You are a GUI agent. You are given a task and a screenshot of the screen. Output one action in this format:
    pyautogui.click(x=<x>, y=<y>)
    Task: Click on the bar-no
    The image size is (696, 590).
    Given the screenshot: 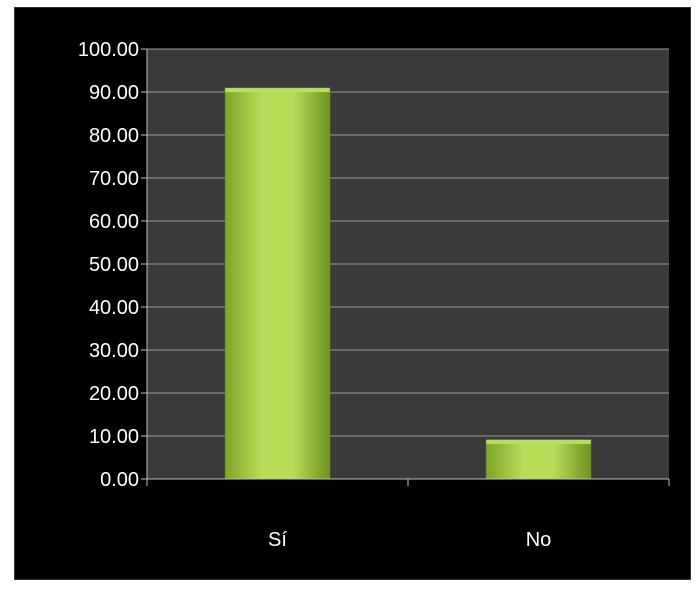 What is the action you would take?
    pyautogui.click(x=538, y=459)
    